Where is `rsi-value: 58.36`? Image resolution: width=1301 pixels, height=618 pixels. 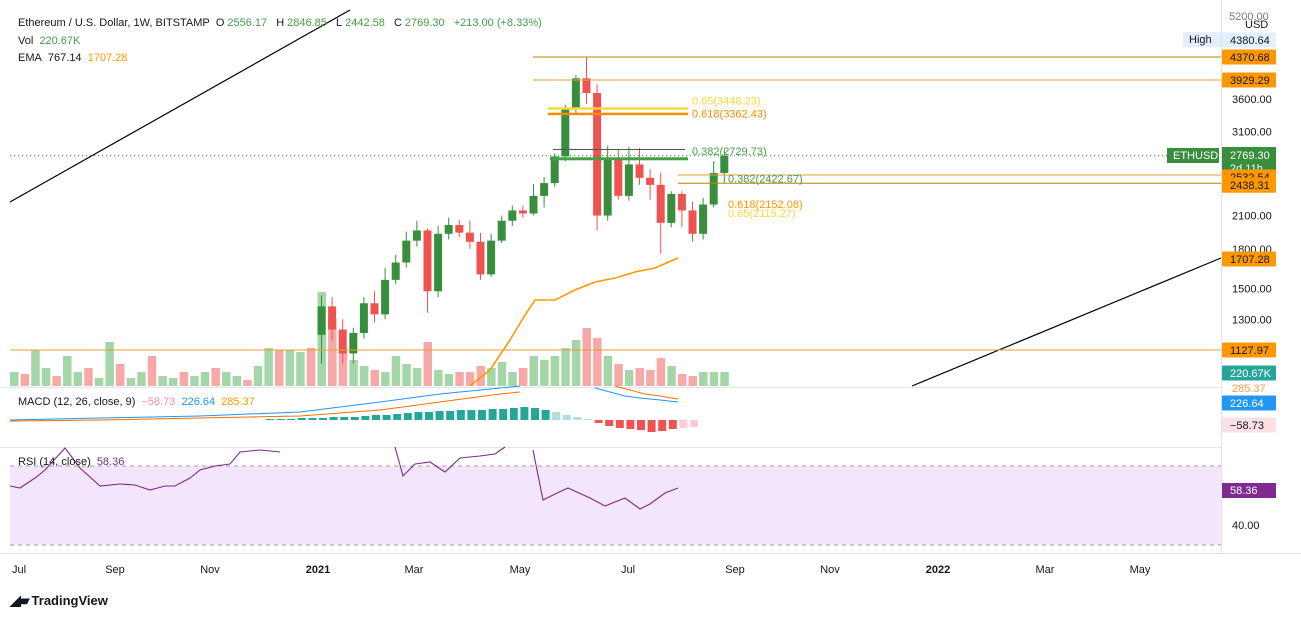 rsi-value: 58.36 is located at coordinates (110, 462).